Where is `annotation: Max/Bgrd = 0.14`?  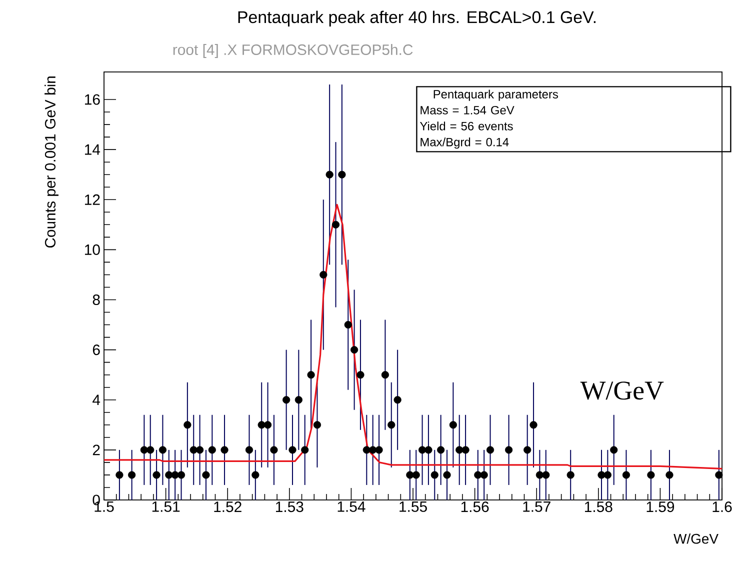
annotation: Max/Bgrd = 0.14 is located at coordinates (464, 143).